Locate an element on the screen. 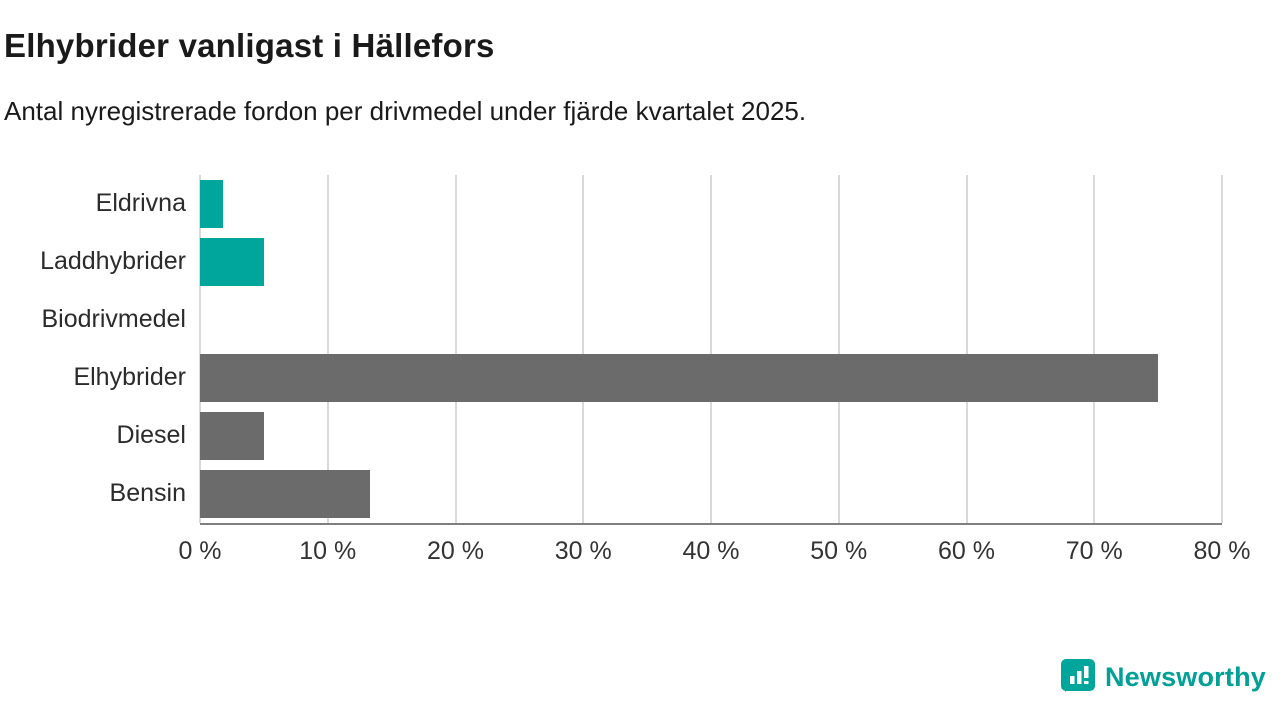 Image resolution: width=1280 pixels, height=720 pixels. x-axis: 0 % 10 % 20 % 30 % 40 % 50 % 60 % 70 % 80 % is located at coordinates (627, 549).